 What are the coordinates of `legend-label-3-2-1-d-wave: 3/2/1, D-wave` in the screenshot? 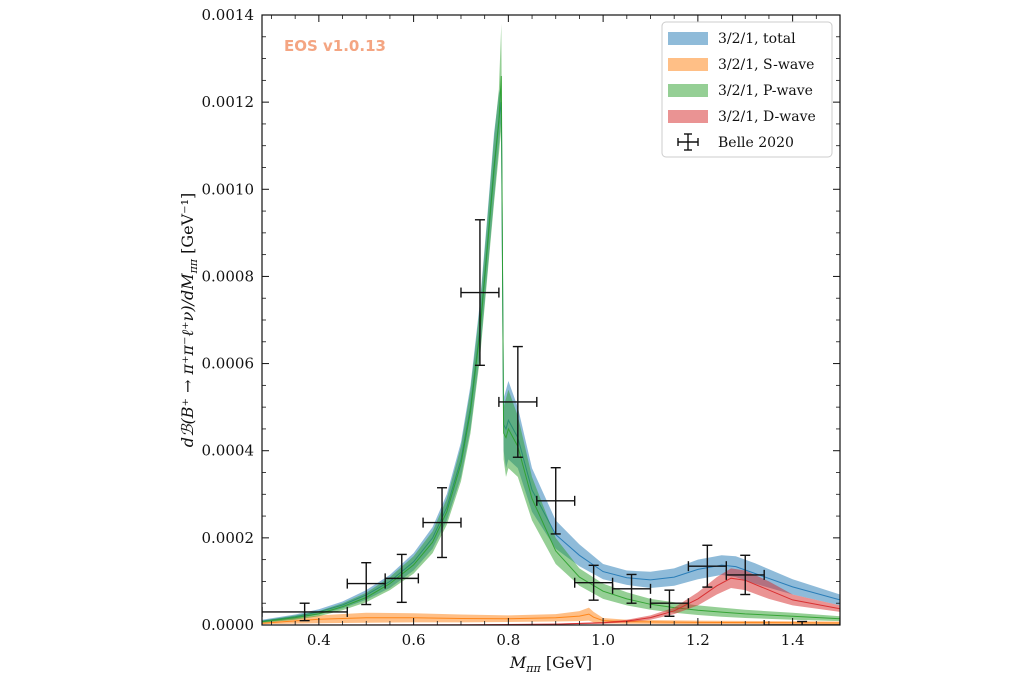 It's located at (767, 117).